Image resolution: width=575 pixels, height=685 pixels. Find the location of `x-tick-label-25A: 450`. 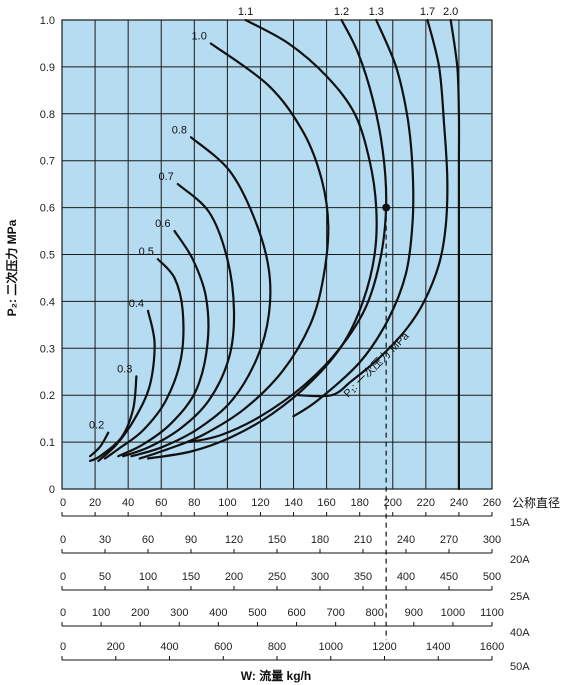

x-tick-label-25A: 450 is located at coordinates (449, 577).